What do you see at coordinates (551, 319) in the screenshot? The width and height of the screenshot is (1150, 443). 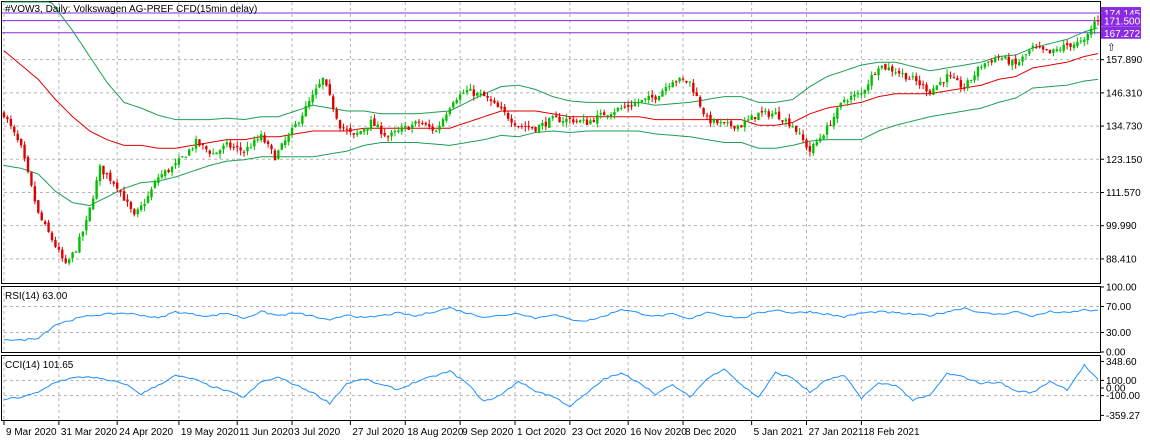 I see `rsi-panel` at bounding box center [551, 319].